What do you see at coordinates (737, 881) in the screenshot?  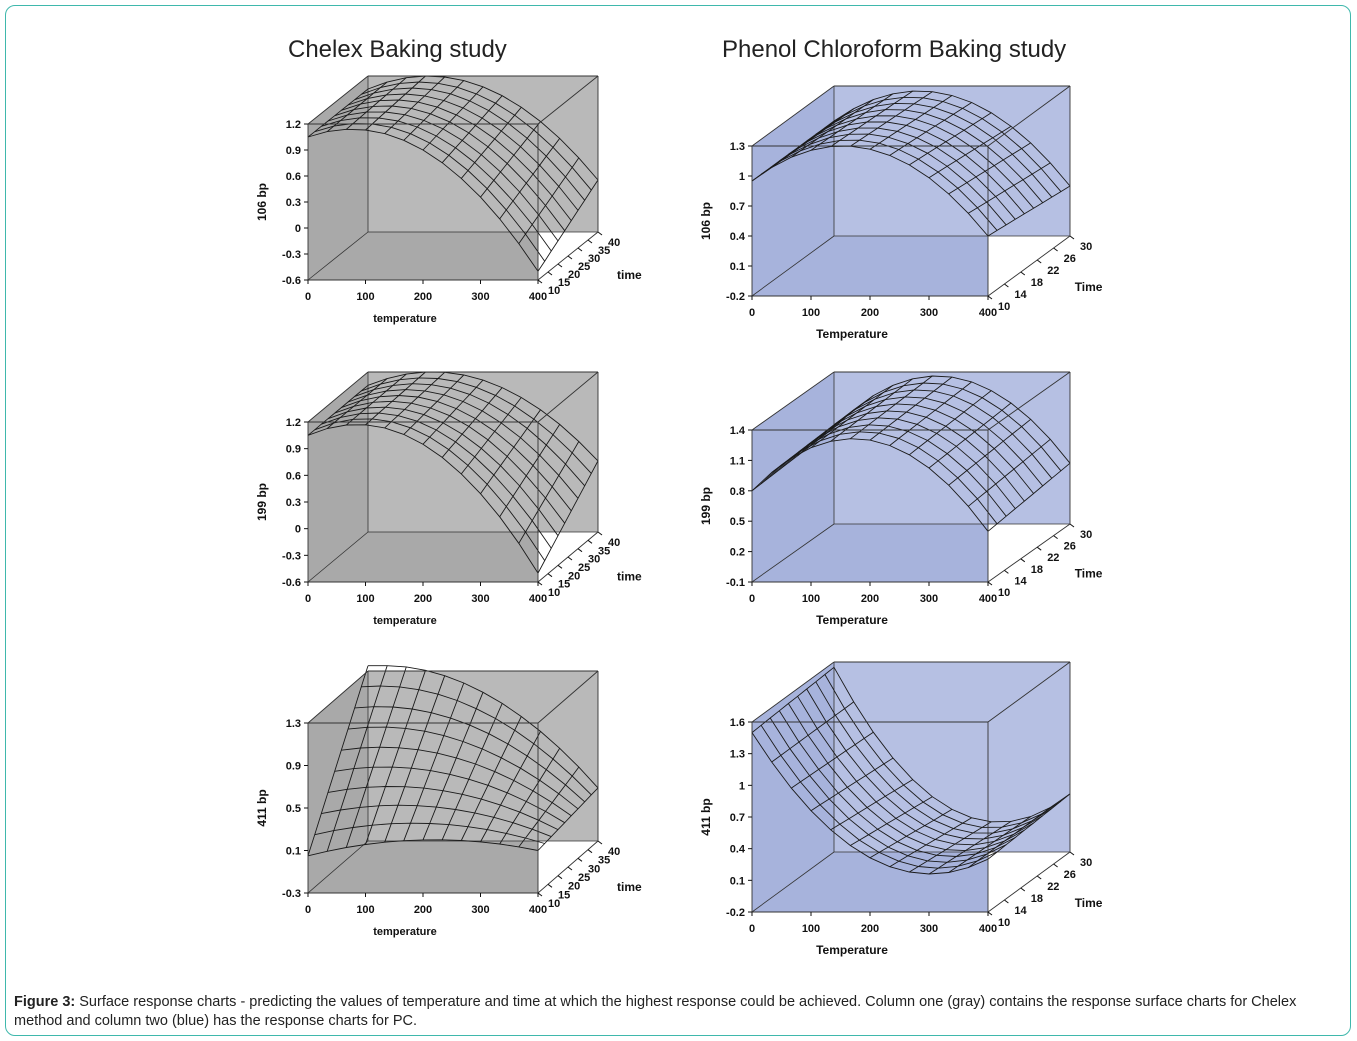 I see `z-tick-label: 0.1` at bounding box center [737, 881].